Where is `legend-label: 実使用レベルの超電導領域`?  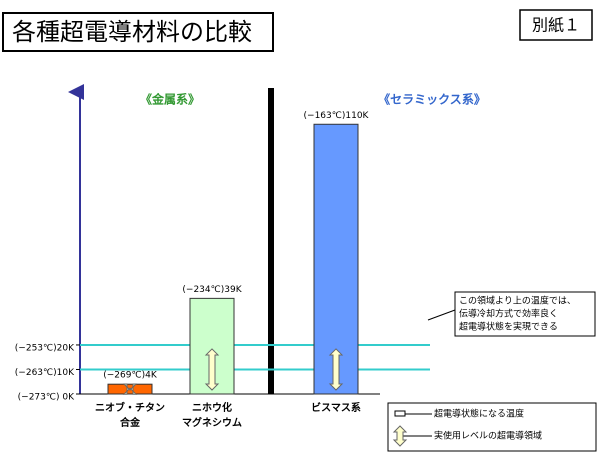 legend-label: 実使用レベルの超電導領域 is located at coordinates (488, 436).